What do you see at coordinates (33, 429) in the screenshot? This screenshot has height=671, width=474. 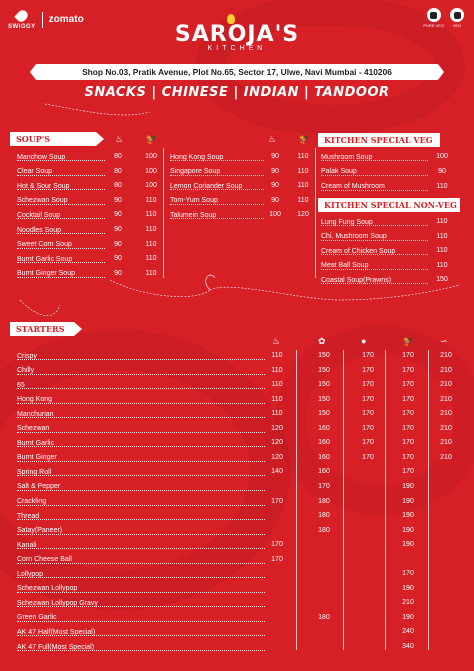 I see `item-name: Schezwan` at bounding box center [33, 429].